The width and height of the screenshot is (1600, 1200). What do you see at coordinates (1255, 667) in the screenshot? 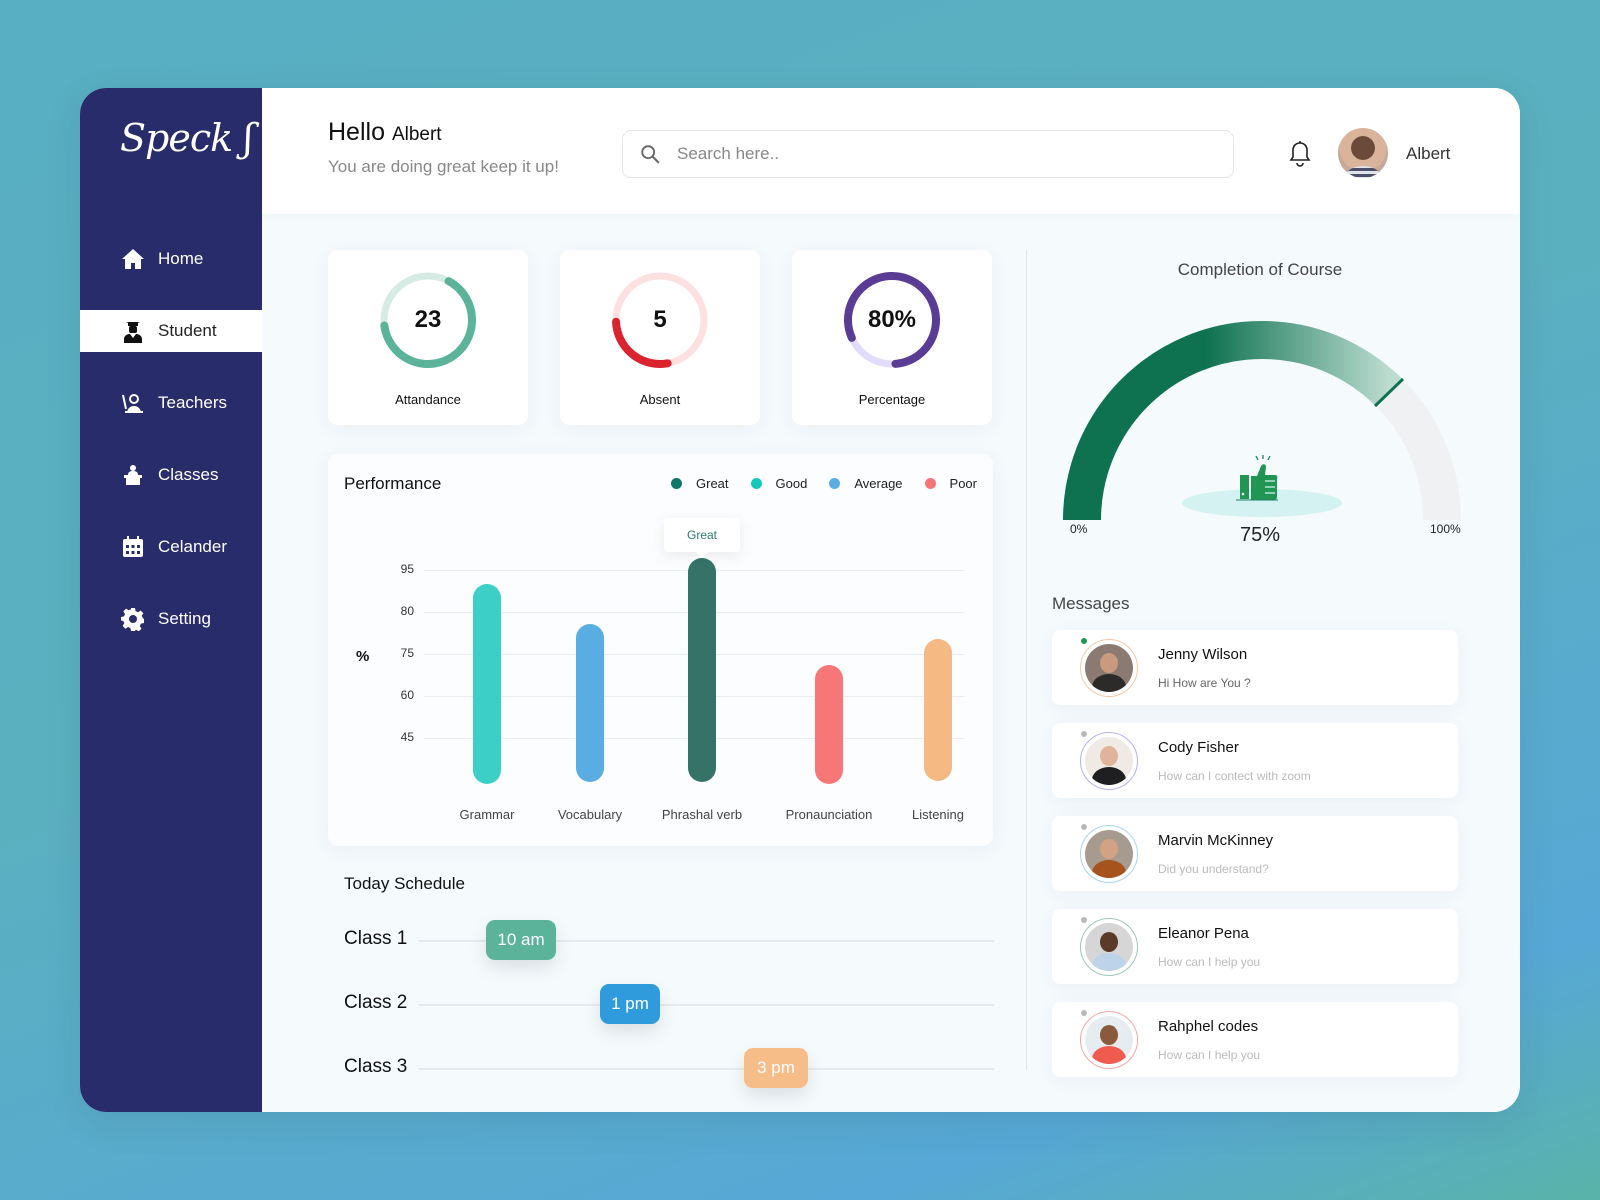
I see `message-item: Jenny Wilson Hi How are You ?` at bounding box center [1255, 667].